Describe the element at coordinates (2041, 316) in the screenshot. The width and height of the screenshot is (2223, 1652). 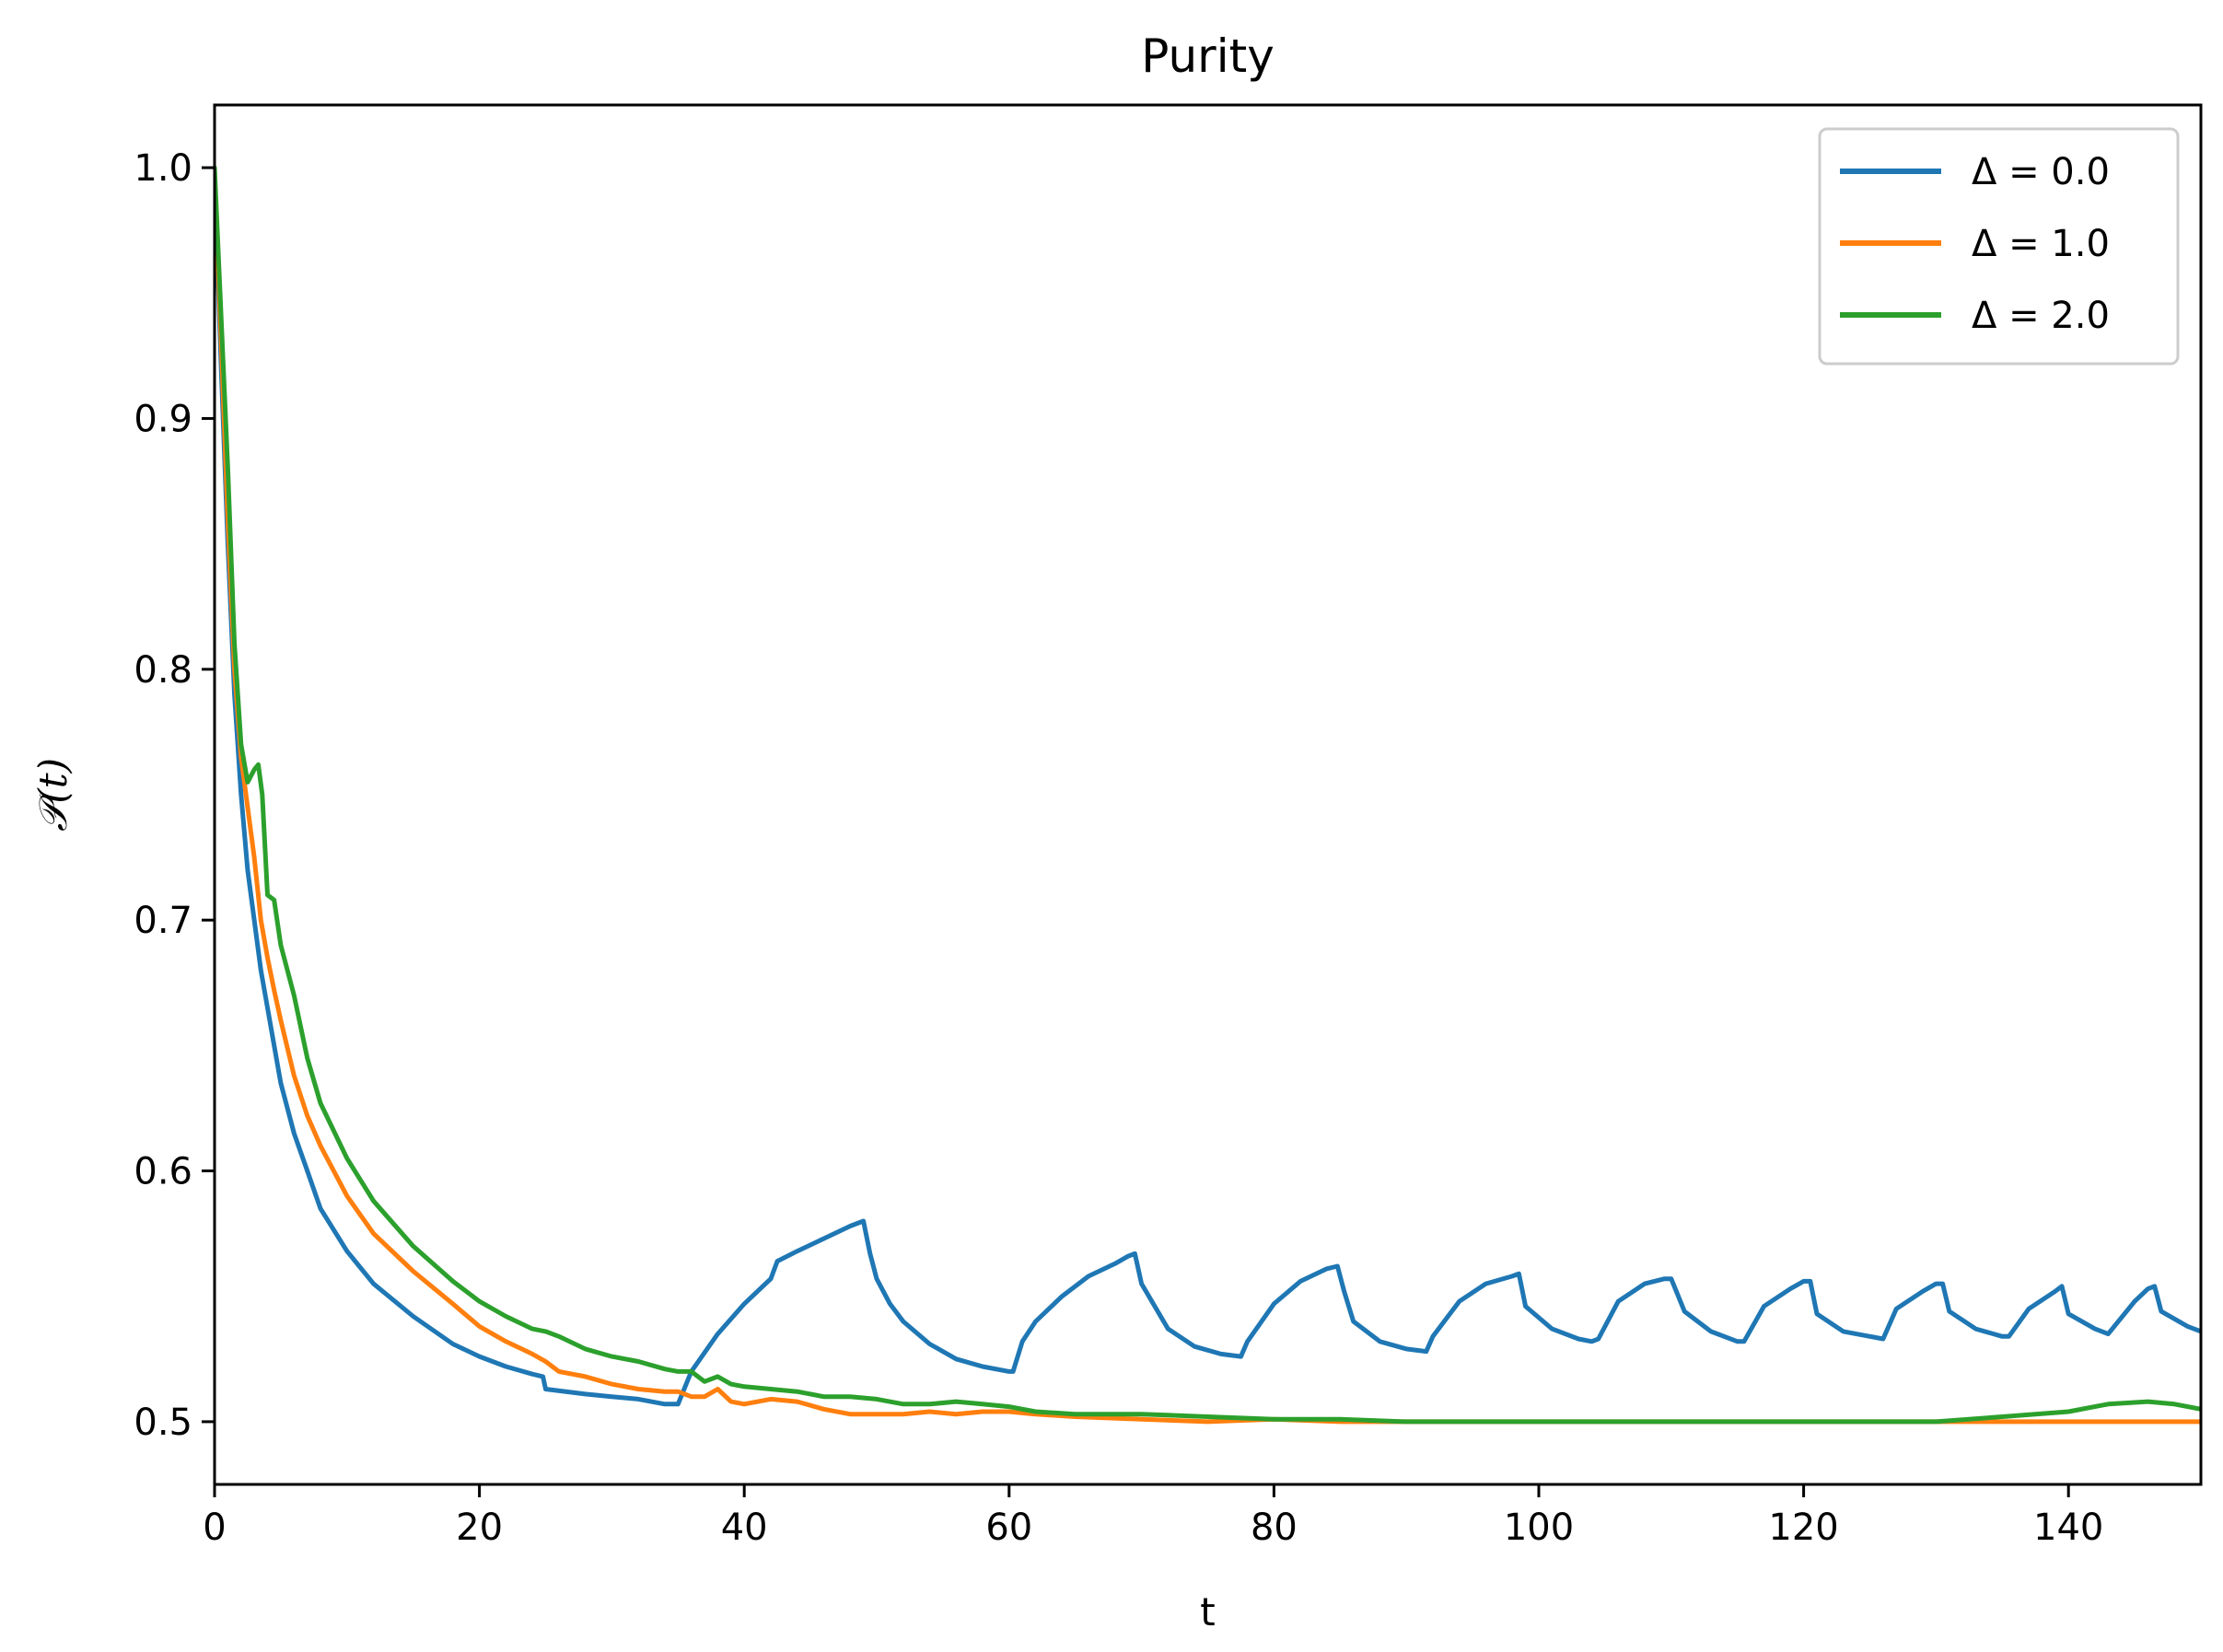
I see `legend-label: Δ = 2.0` at that location.